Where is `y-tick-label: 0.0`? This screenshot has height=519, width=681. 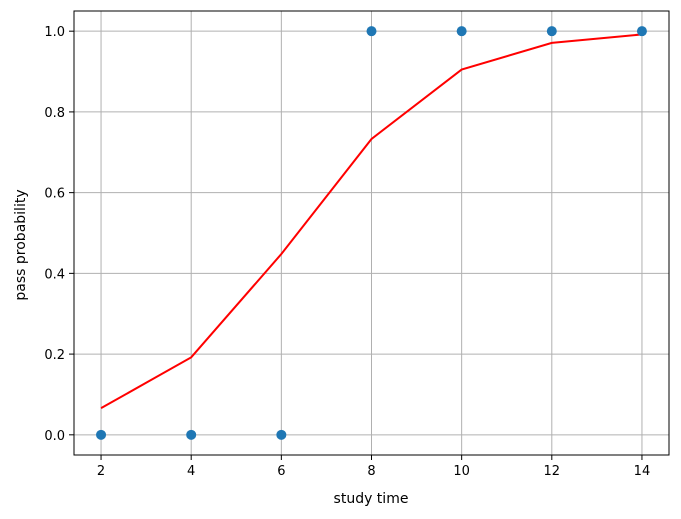
y-tick-label: 0.0 is located at coordinates (54, 436).